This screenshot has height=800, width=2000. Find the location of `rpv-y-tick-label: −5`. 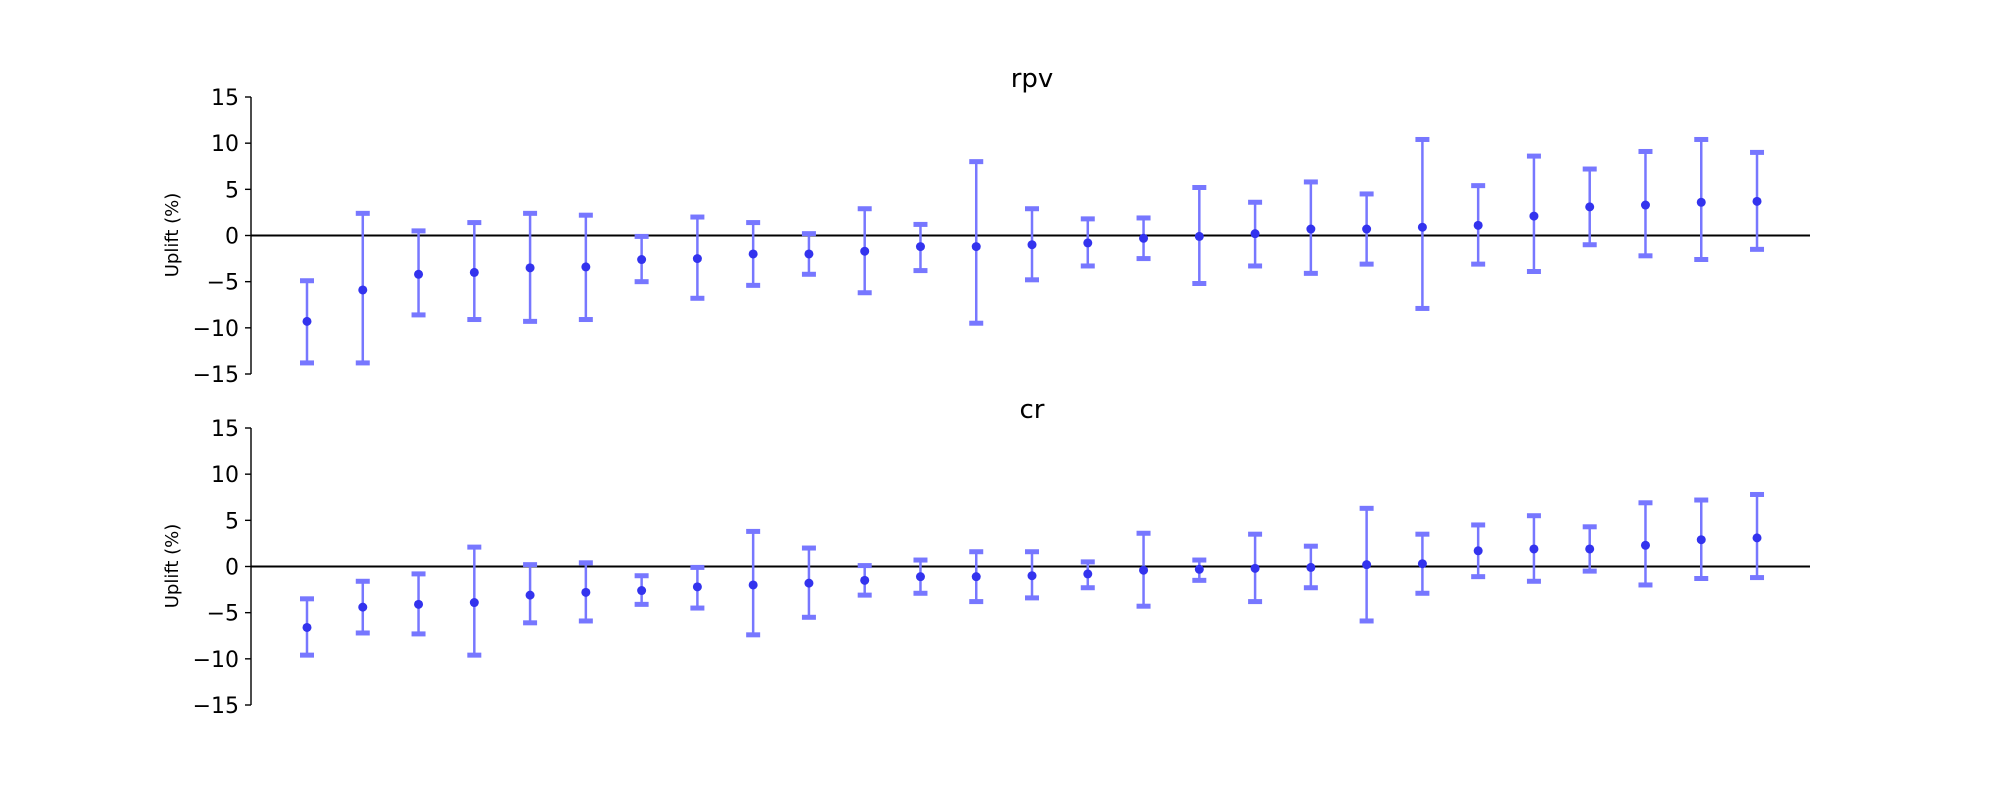

rpv-y-tick-label: −5 is located at coordinates (223, 283).